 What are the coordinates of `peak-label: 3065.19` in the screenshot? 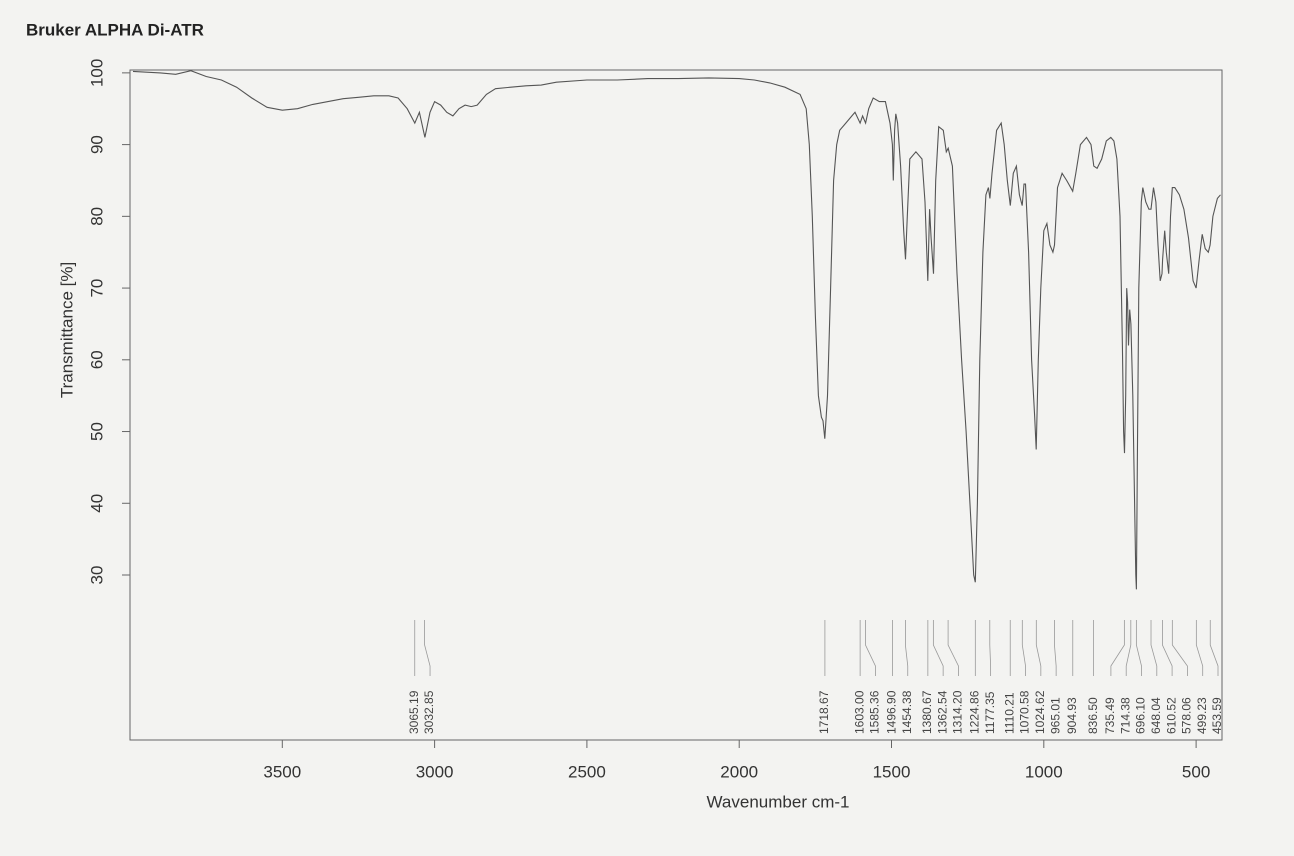 It's located at (414, 712).